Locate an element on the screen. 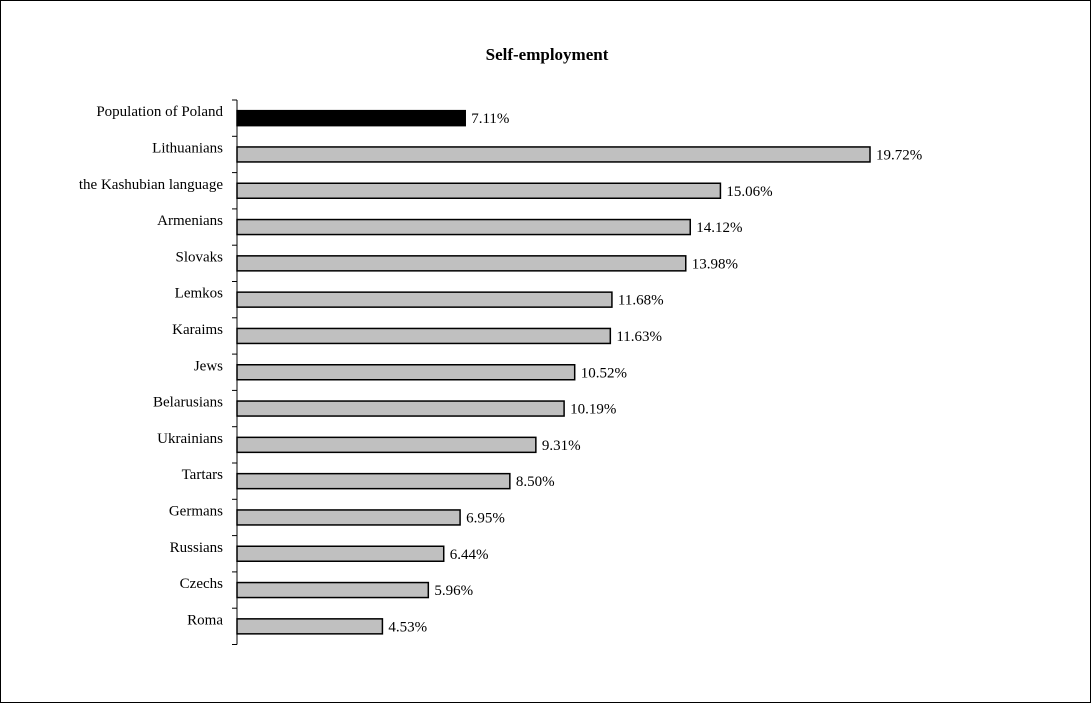 This screenshot has width=1092, height=704. value-label: 9.31% is located at coordinates (561, 446).